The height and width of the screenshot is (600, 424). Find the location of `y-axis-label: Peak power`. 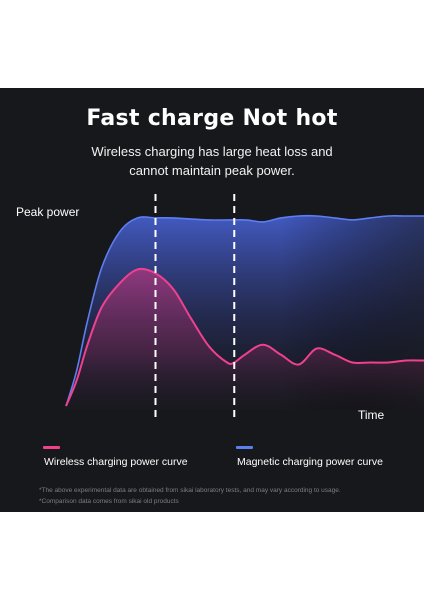

y-axis-label: Peak power is located at coordinates (48, 212).